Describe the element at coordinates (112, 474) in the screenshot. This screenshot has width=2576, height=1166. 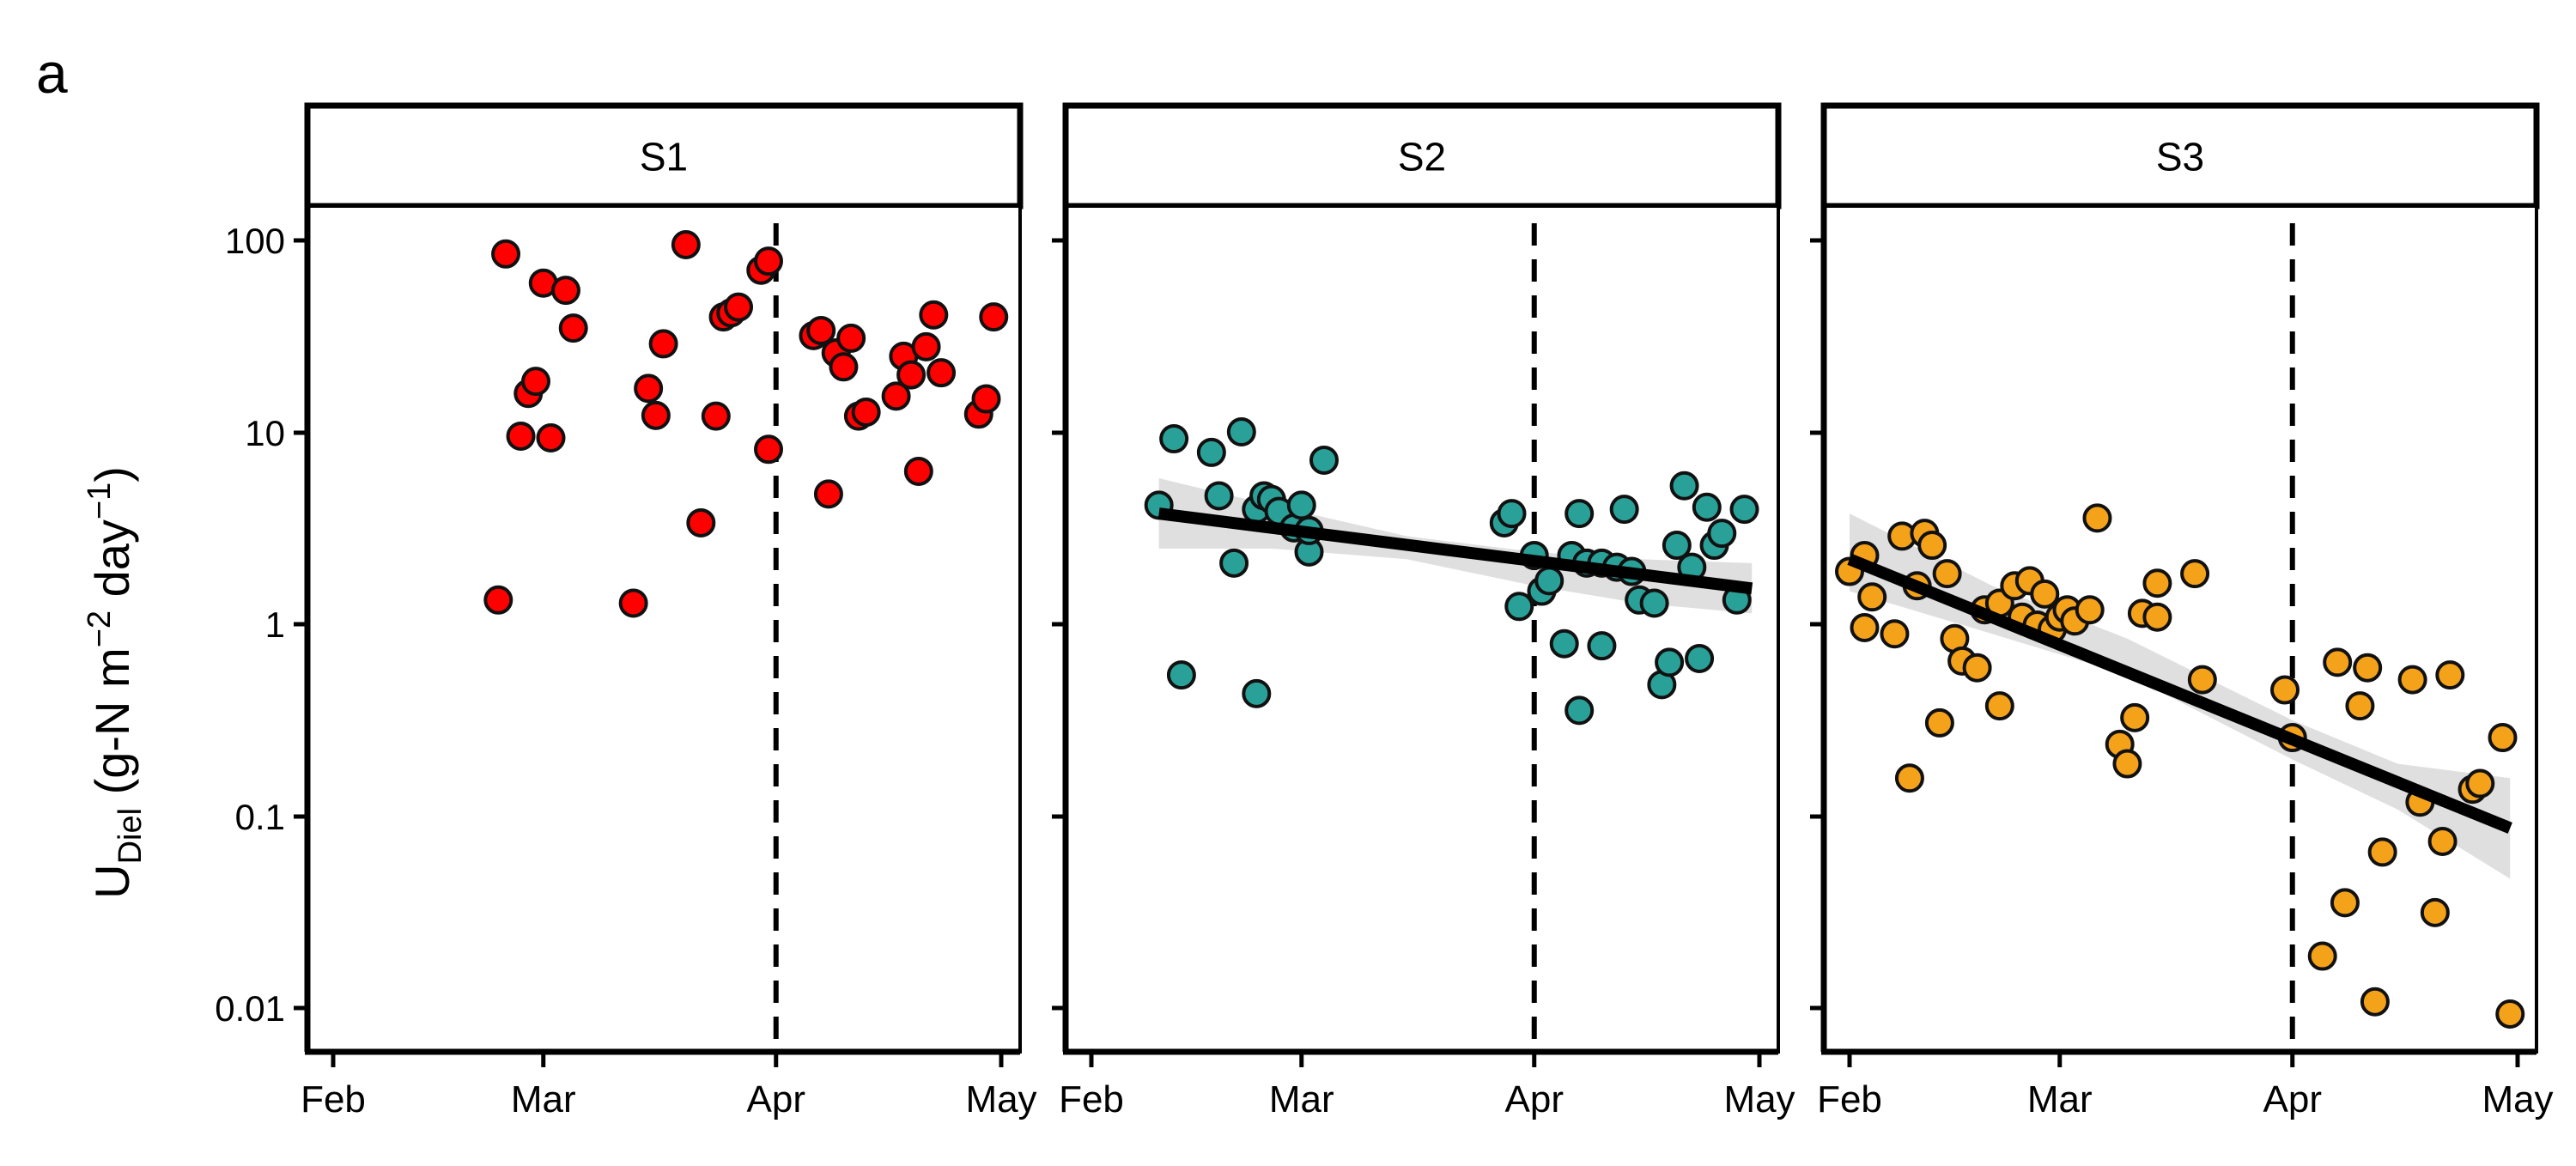
I see `y-axis-title-close: )` at that location.